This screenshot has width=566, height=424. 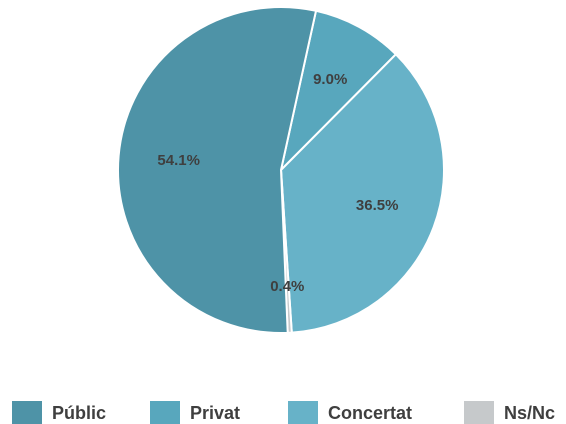 What do you see at coordinates (377, 205) in the screenshot?
I see `pie-label-concertat: 36.5%` at bounding box center [377, 205].